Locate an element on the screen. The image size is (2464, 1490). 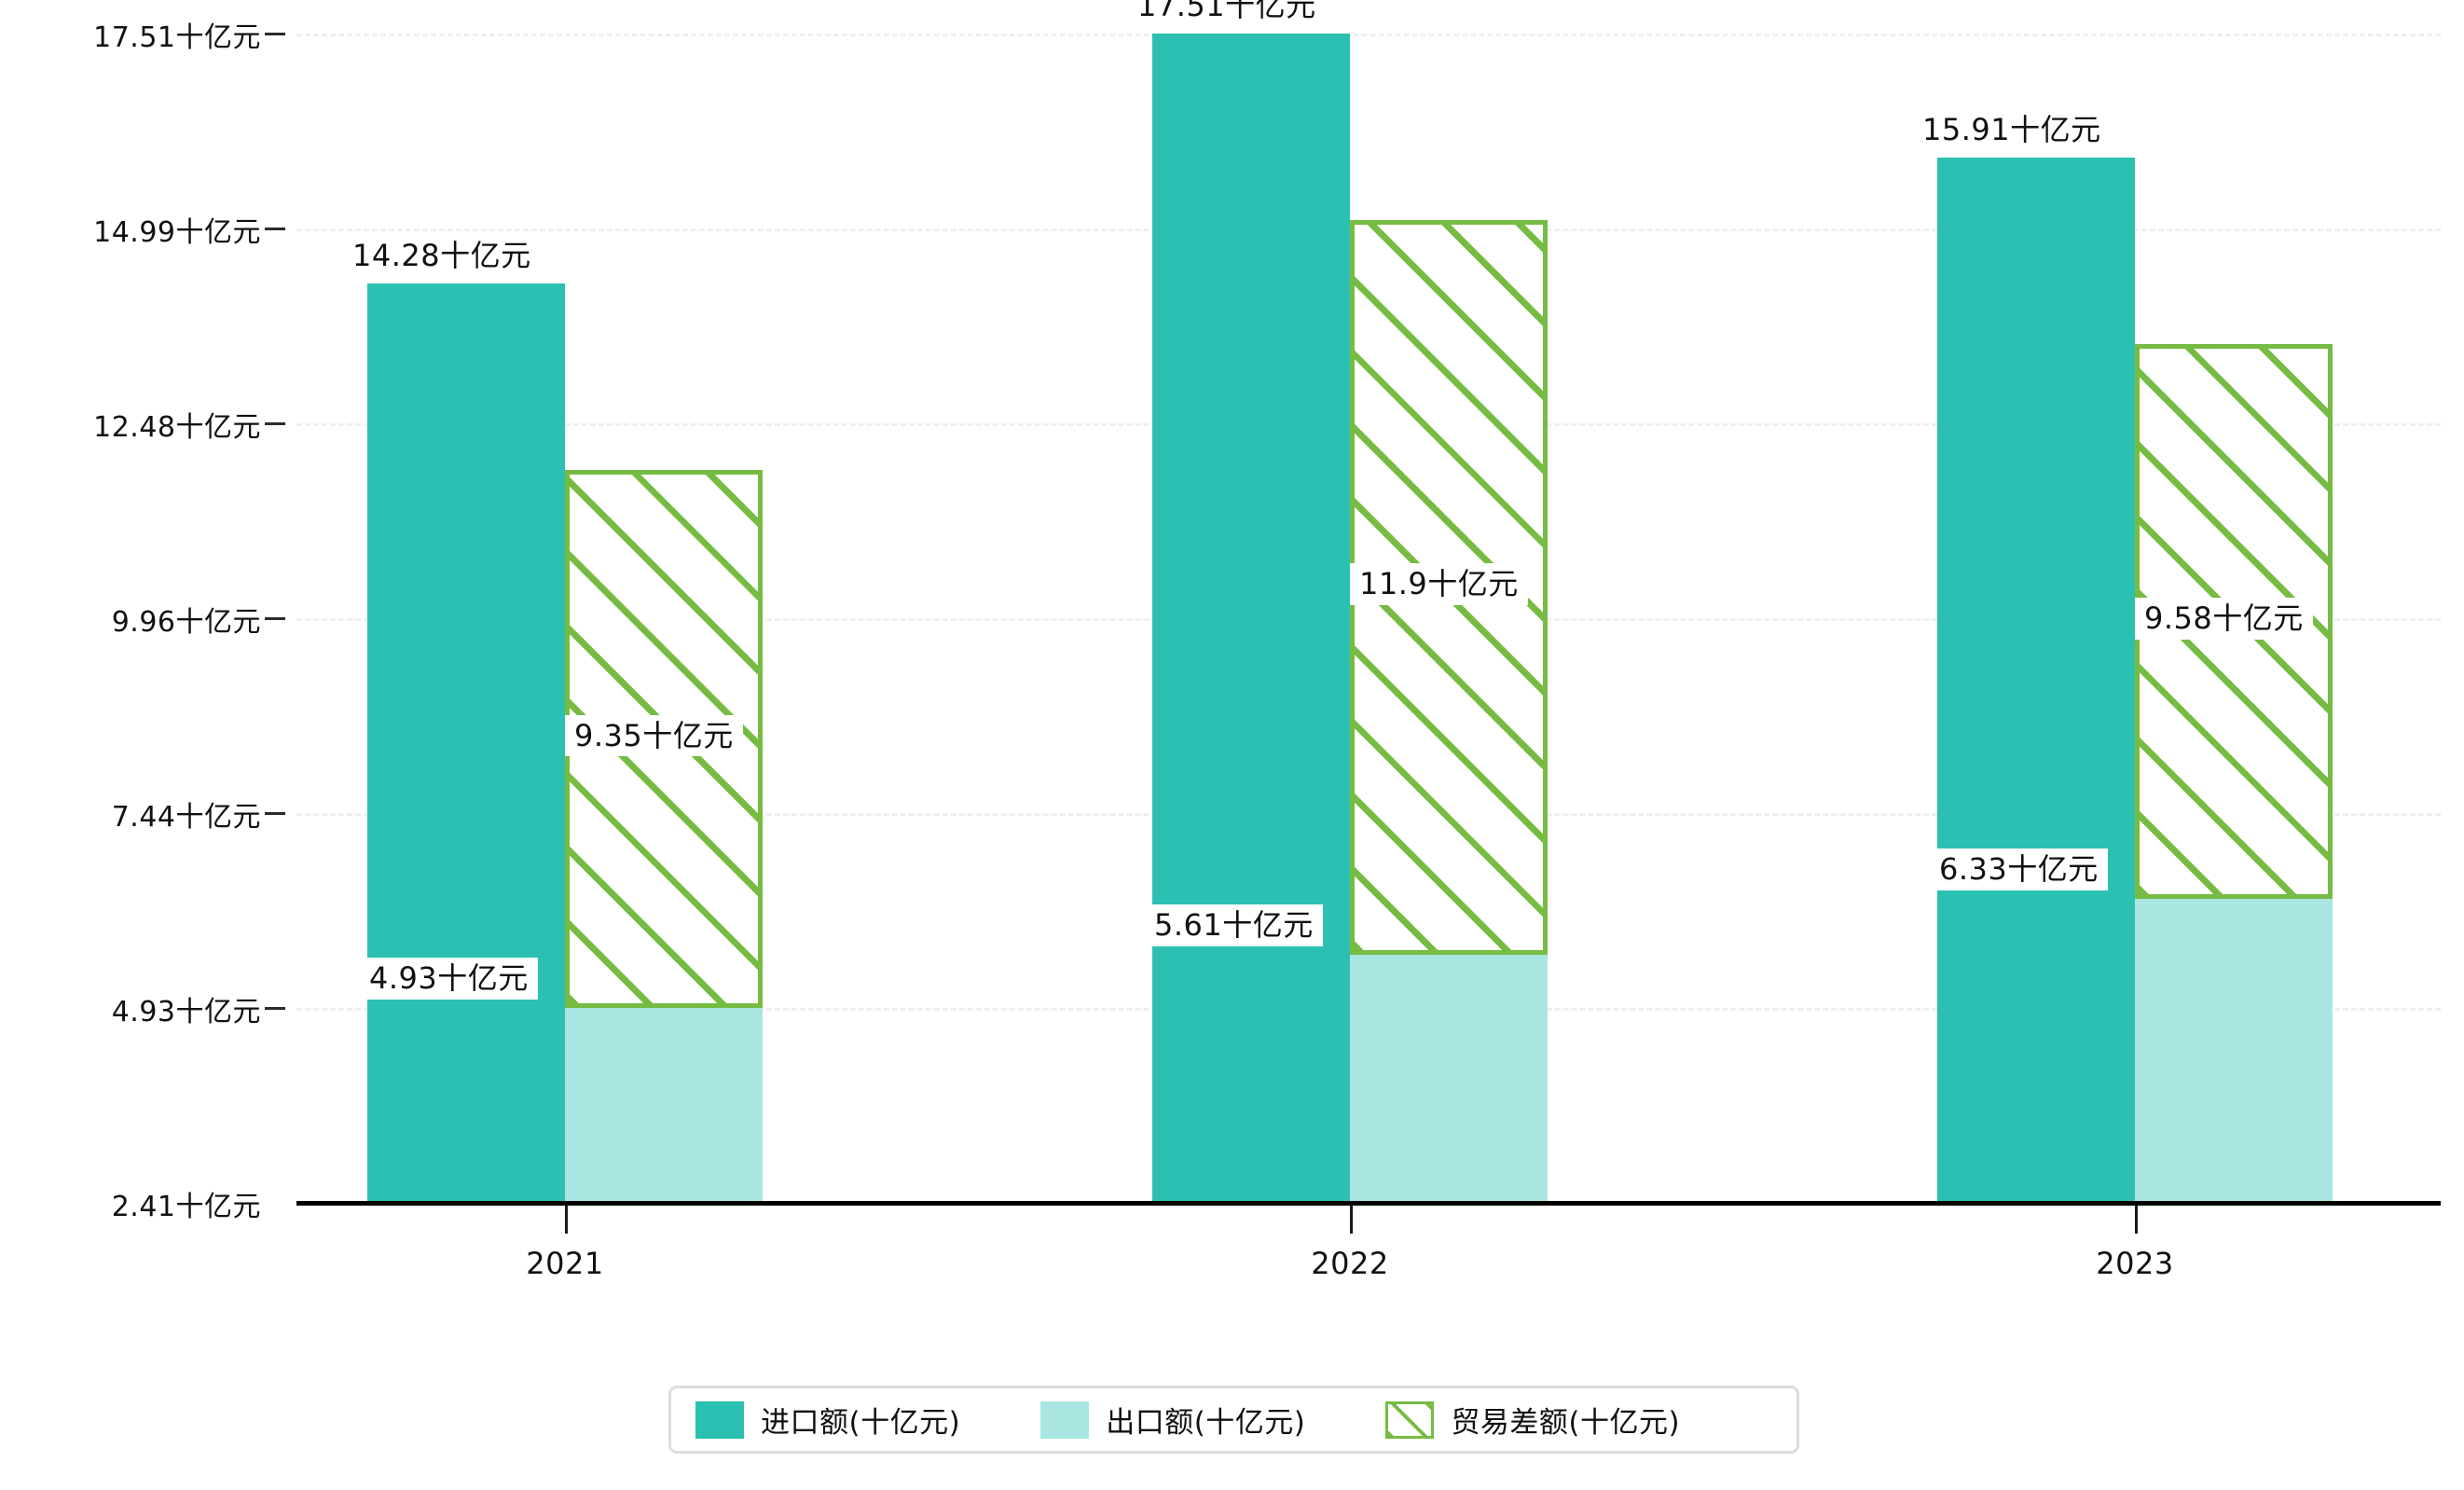
legend-item-export: 出口额(十亿元) is located at coordinates (1172, 1420).